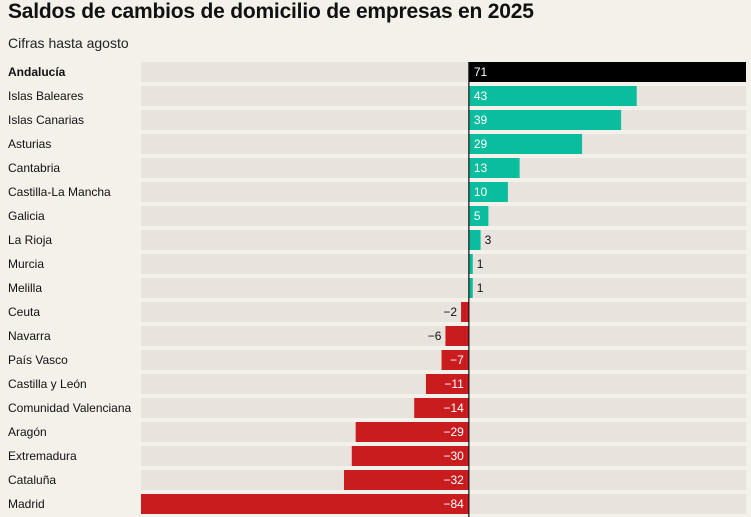  What do you see at coordinates (37, 72) in the screenshot?
I see `category-label: Andalucía` at bounding box center [37, 72].